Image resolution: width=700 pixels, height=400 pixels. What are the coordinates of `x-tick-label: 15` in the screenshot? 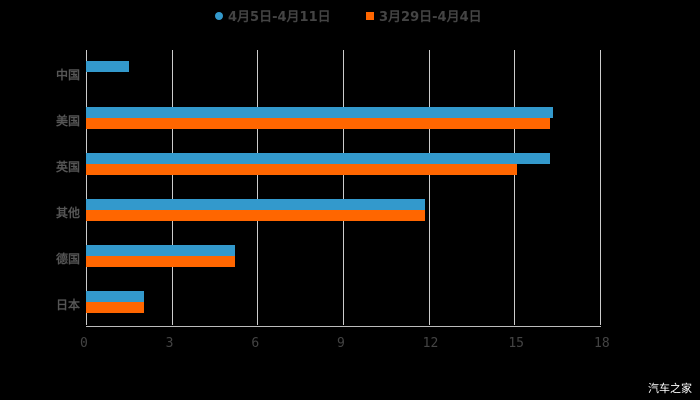 It's located at (516, 343).